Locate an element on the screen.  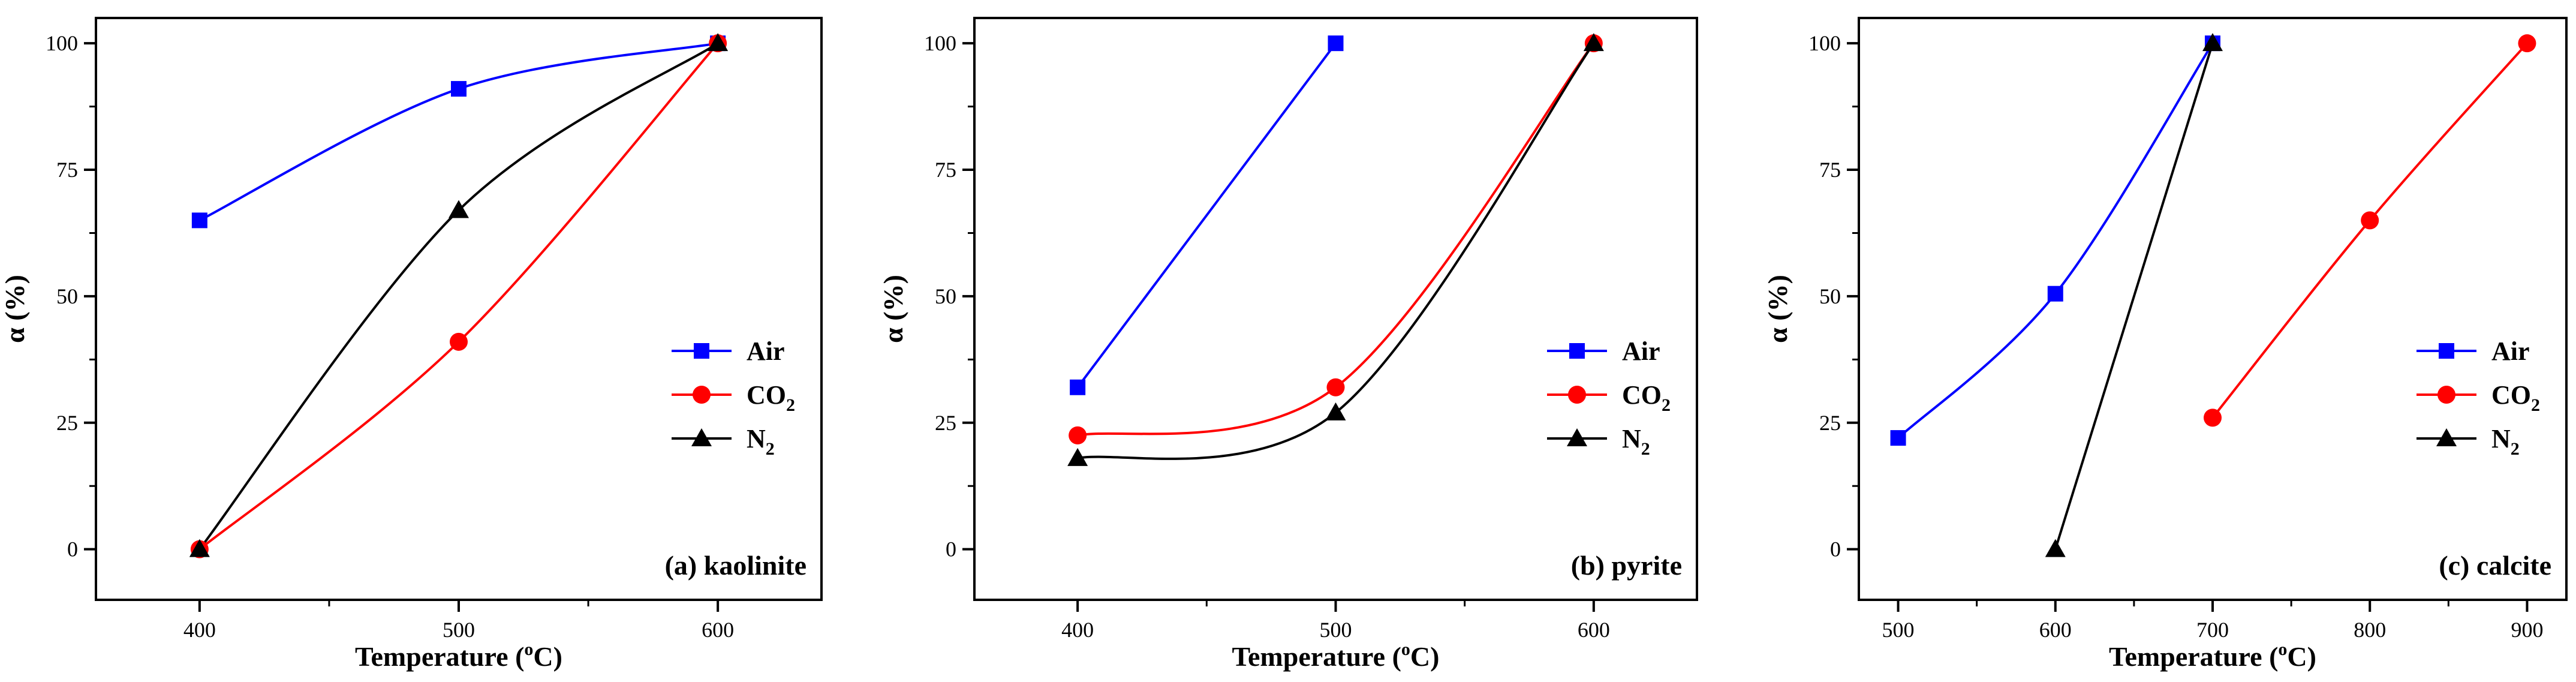
series-line-CO2 is located at coordinates (2370, 231).